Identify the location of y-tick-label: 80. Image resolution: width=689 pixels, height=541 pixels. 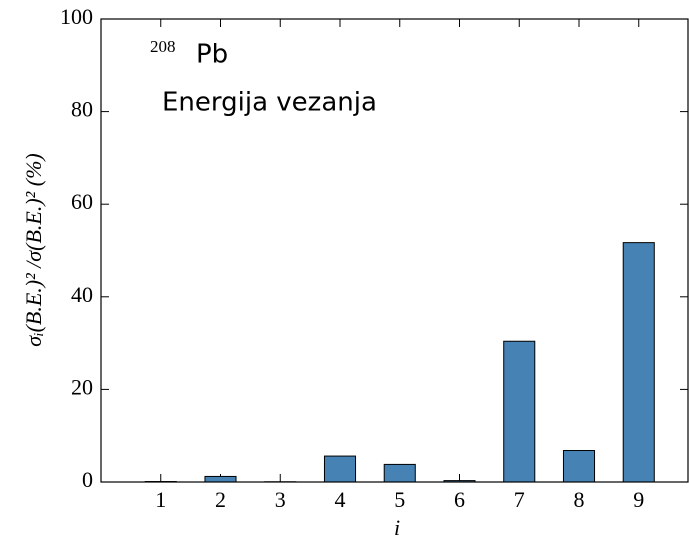
(82, 109).